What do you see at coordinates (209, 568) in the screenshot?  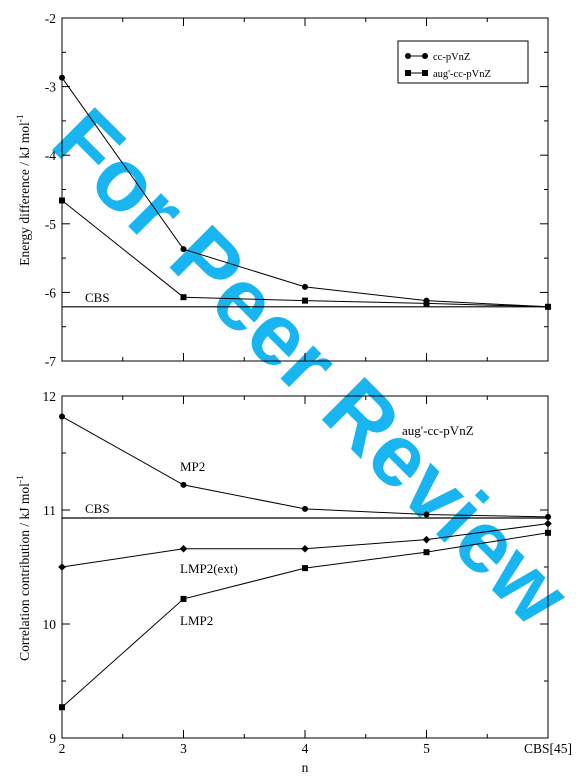 I see `series-label: LMP2(ext)` at bounding box center [209, 568].